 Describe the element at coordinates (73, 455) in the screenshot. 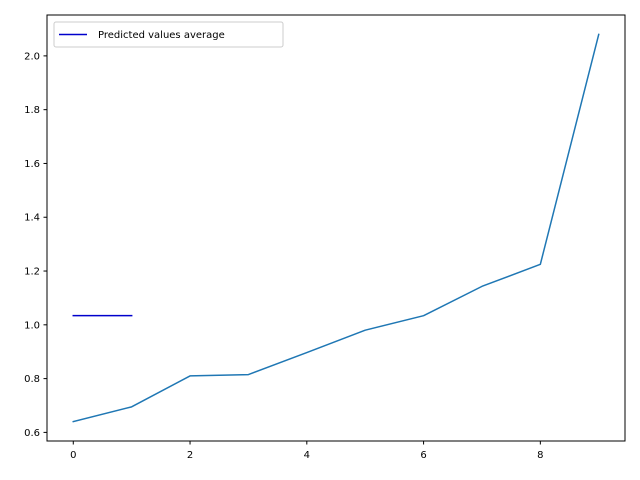

I see `x-tick-label: 0` at that location.